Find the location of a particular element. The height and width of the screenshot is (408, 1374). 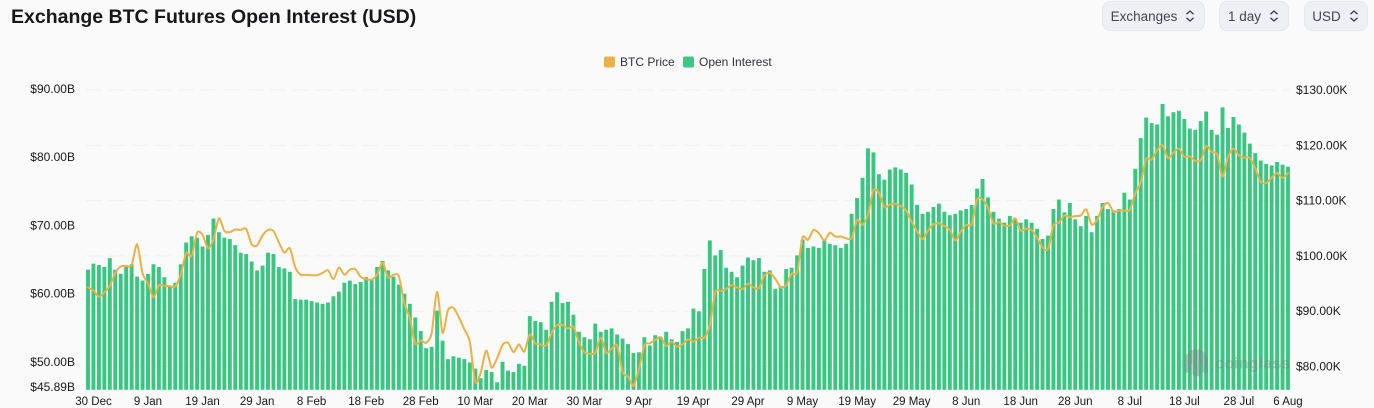

svg-text: 9 Jan is located at coordinates (148, 402).